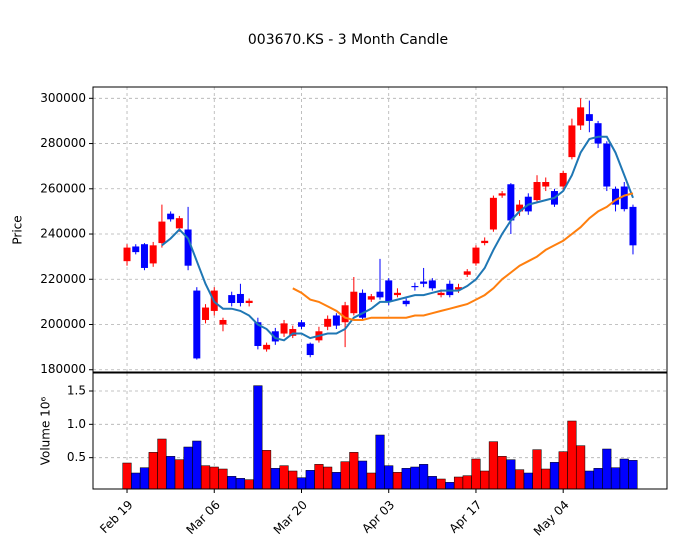 The image size is (678, 554). I want to click on y-tick-label: 280000, so click(63, 143).